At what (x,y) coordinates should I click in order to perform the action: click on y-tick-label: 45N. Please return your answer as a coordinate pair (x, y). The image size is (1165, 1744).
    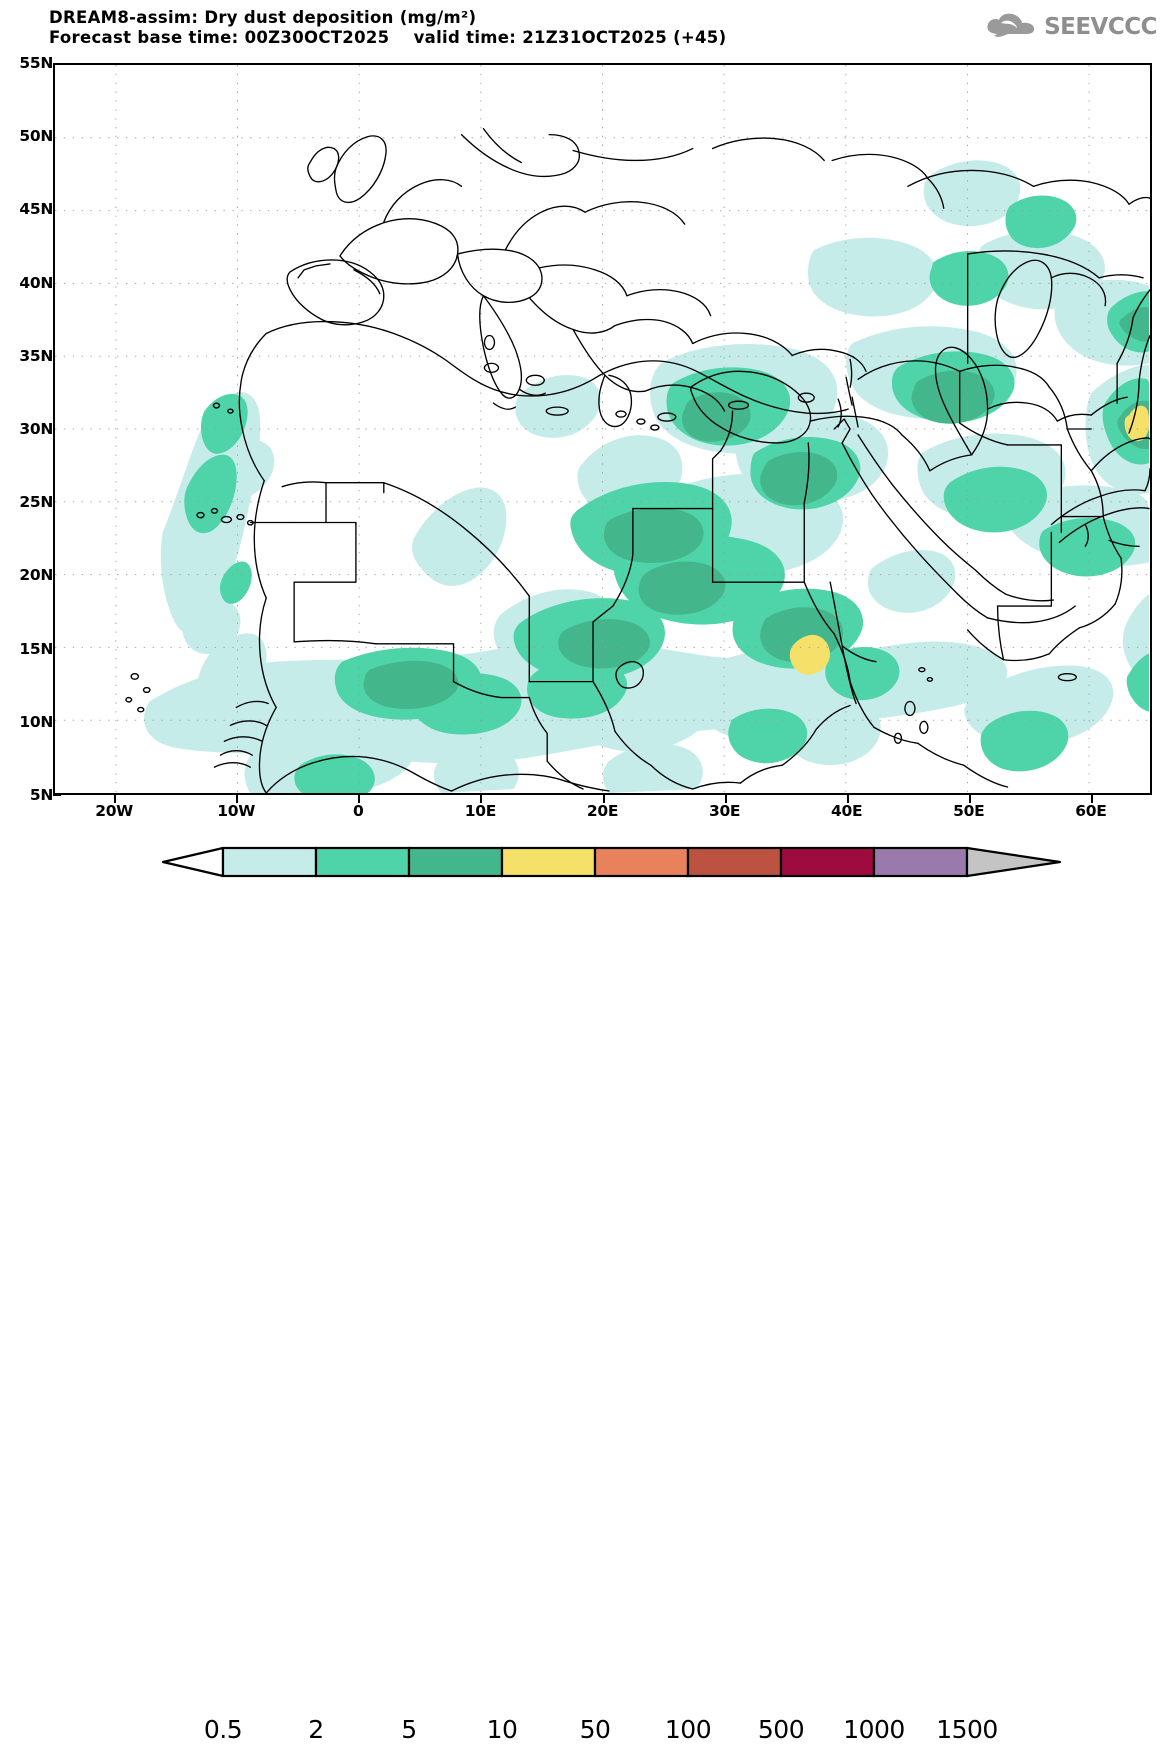
    Looking at the image, I should click on (36, 209).